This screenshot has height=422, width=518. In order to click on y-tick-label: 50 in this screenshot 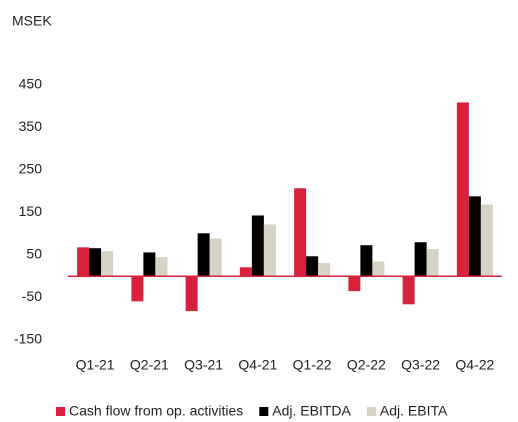, I will do `click(34, 254)`.